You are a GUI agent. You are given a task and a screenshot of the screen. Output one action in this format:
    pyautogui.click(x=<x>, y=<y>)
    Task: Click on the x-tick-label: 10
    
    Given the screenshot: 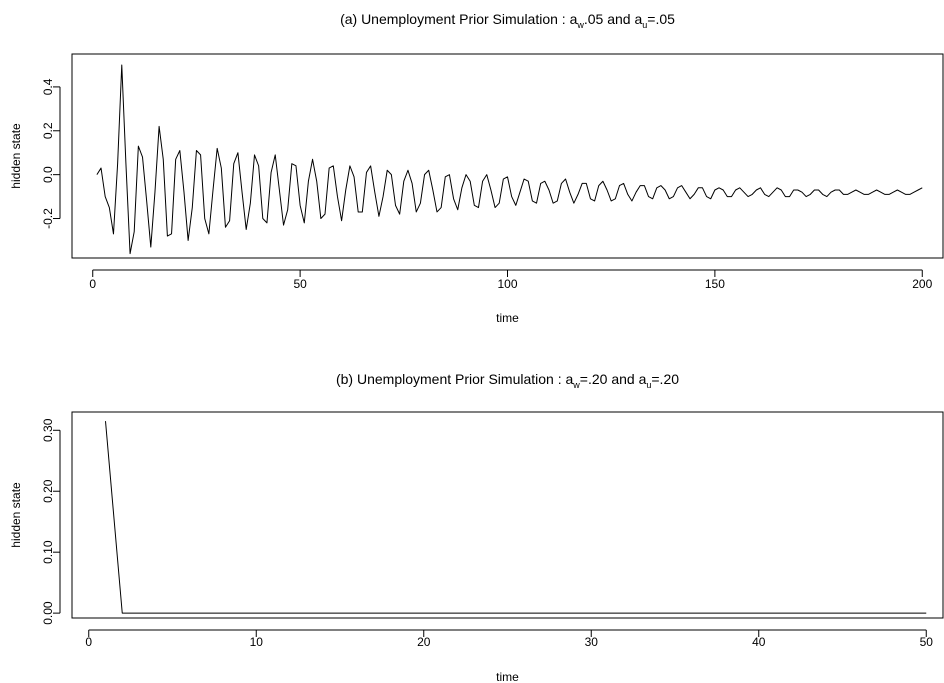 What is the action you would take?
    pyautogui.click(x=257, y=642)
    